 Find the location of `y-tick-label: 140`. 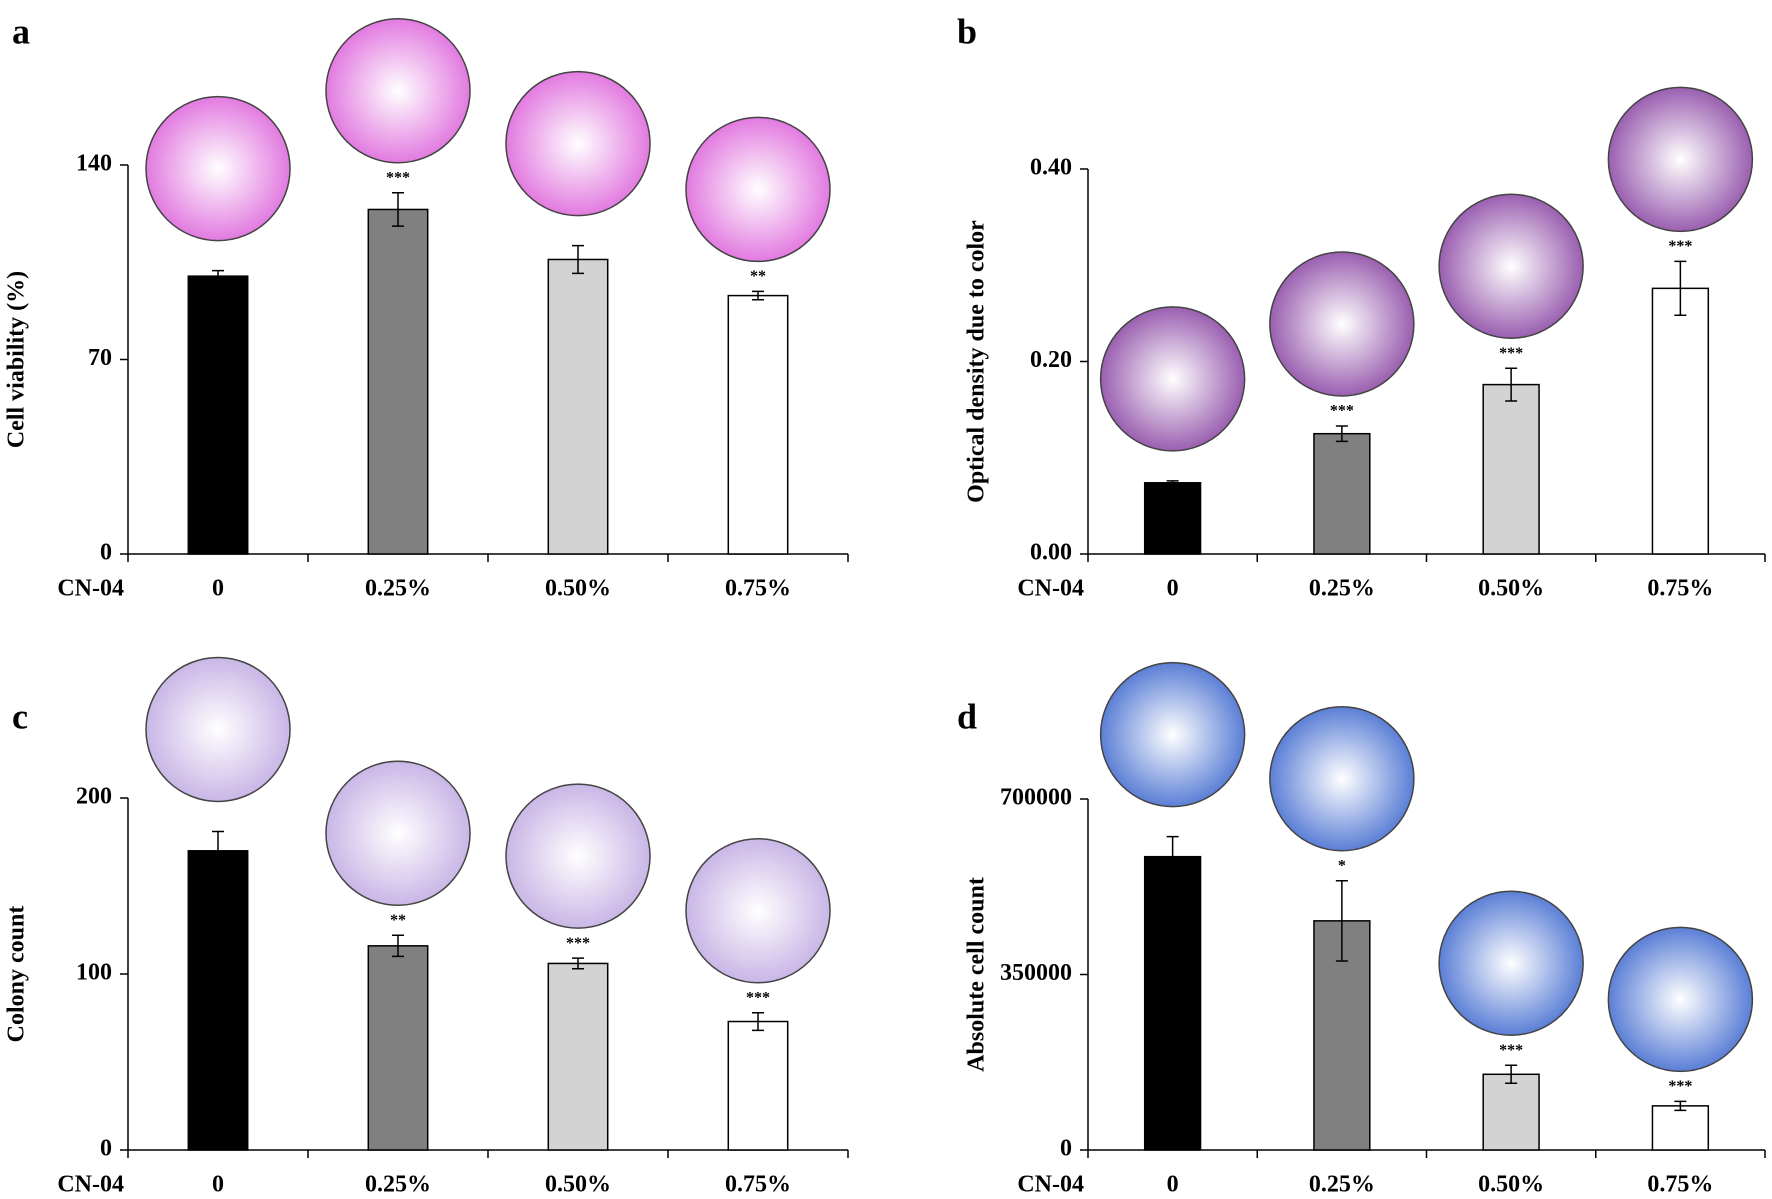

y-tick-label: 140 is located at coordinates (94, 164).